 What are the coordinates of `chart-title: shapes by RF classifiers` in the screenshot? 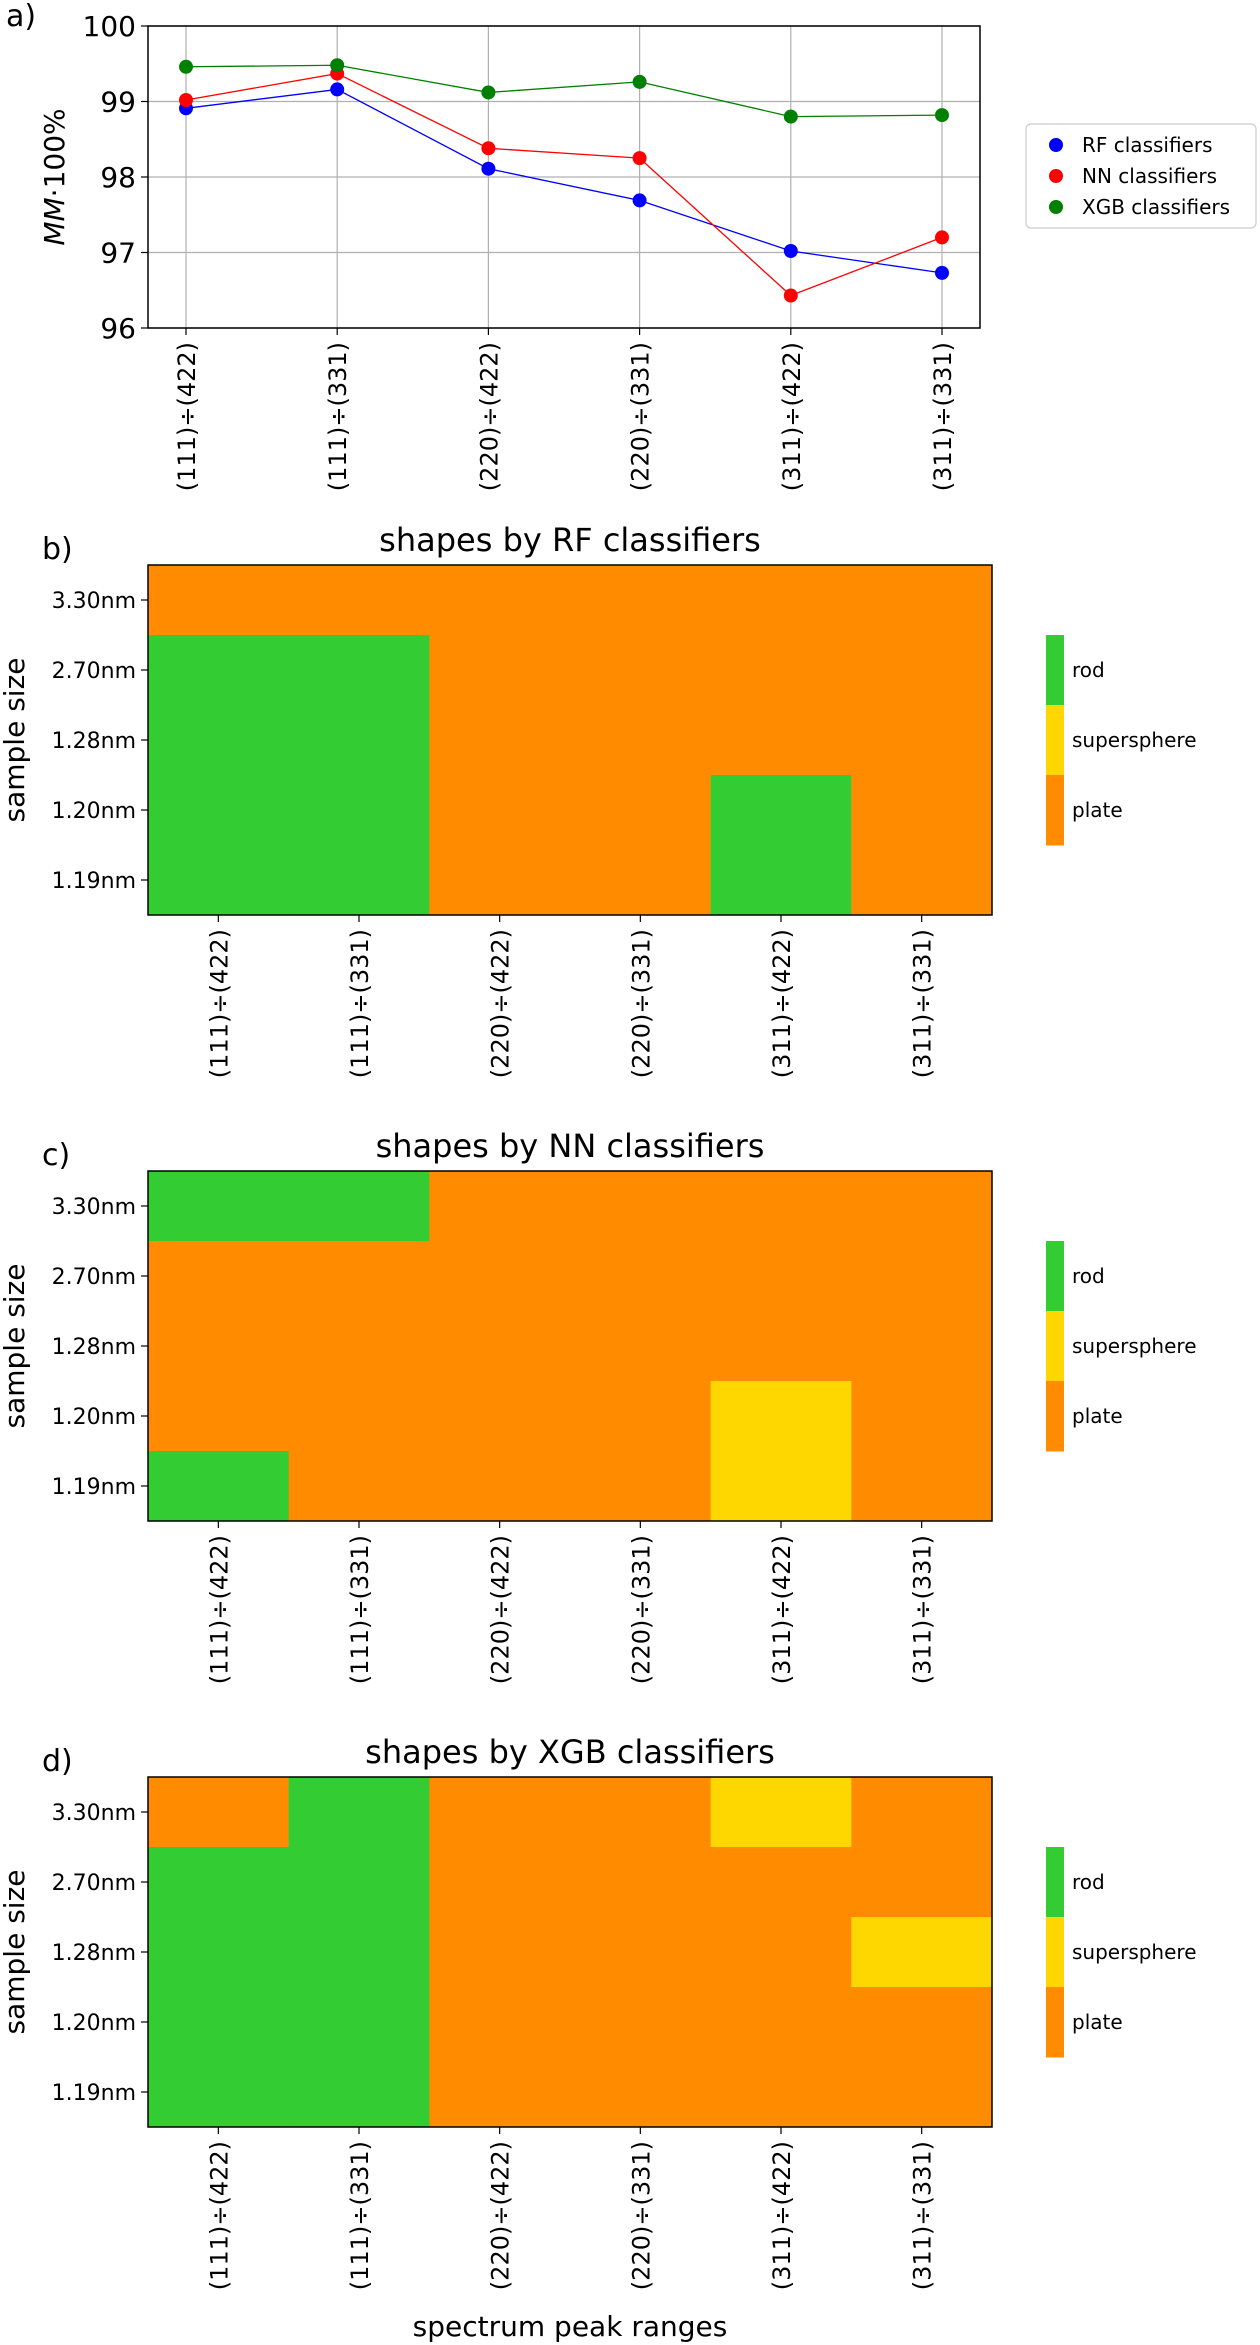 It's located at (570, 540).